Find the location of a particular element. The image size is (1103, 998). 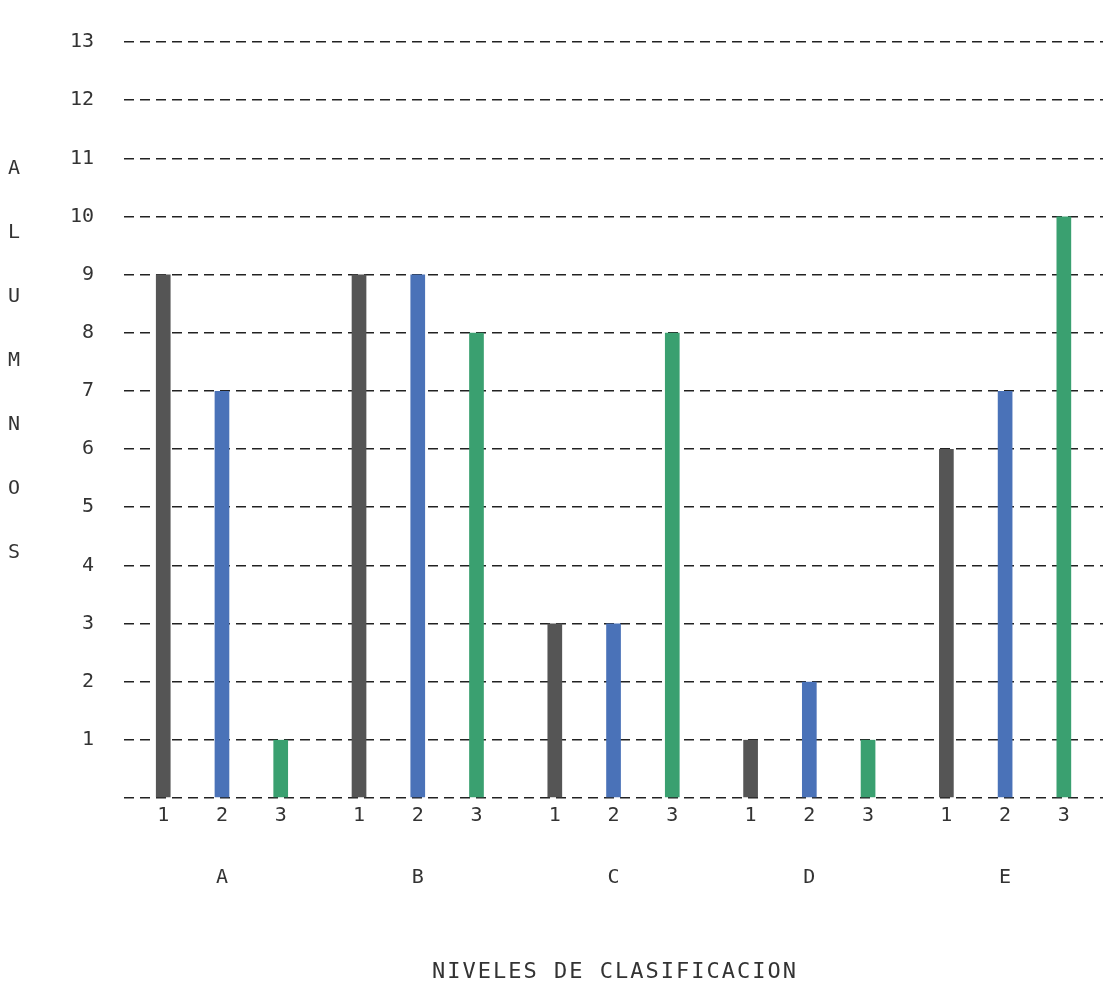

x-axis-title: NIVELES DE CLASIFICACION is located at coordinates (615, 970).